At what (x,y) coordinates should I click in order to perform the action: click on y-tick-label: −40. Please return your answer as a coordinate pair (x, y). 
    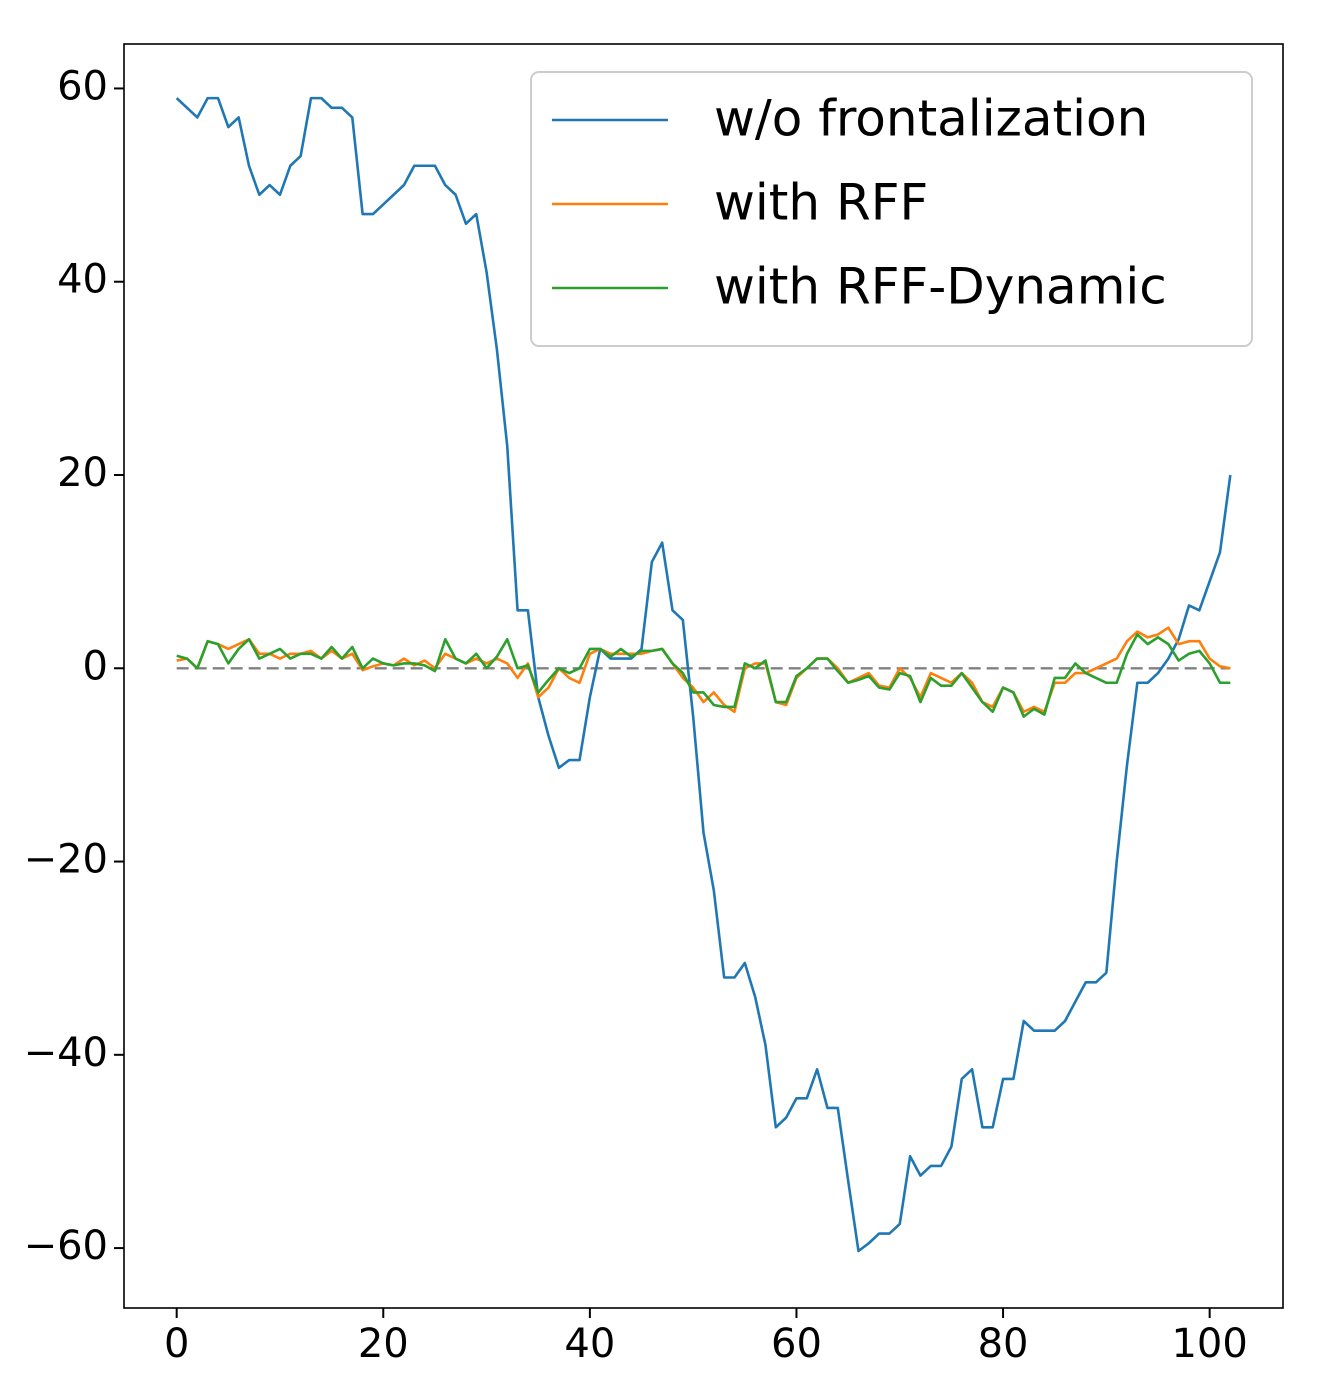
    Looking at the image, I should click on (66, 1053).